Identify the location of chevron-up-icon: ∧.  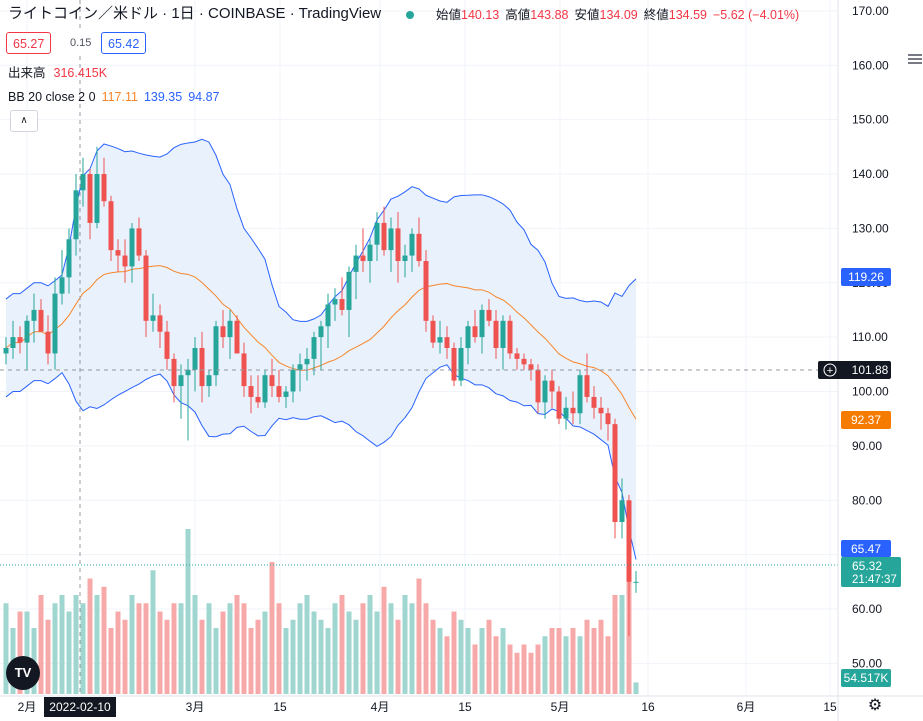
(24, 121).